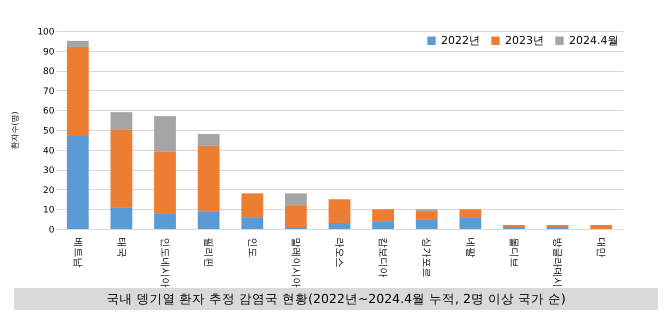 The image size is (671, 320). What do you see at coordinates (49, 131) in the screenshot?
I see `y-tick-label: 50` at bounding box center [49, 131].